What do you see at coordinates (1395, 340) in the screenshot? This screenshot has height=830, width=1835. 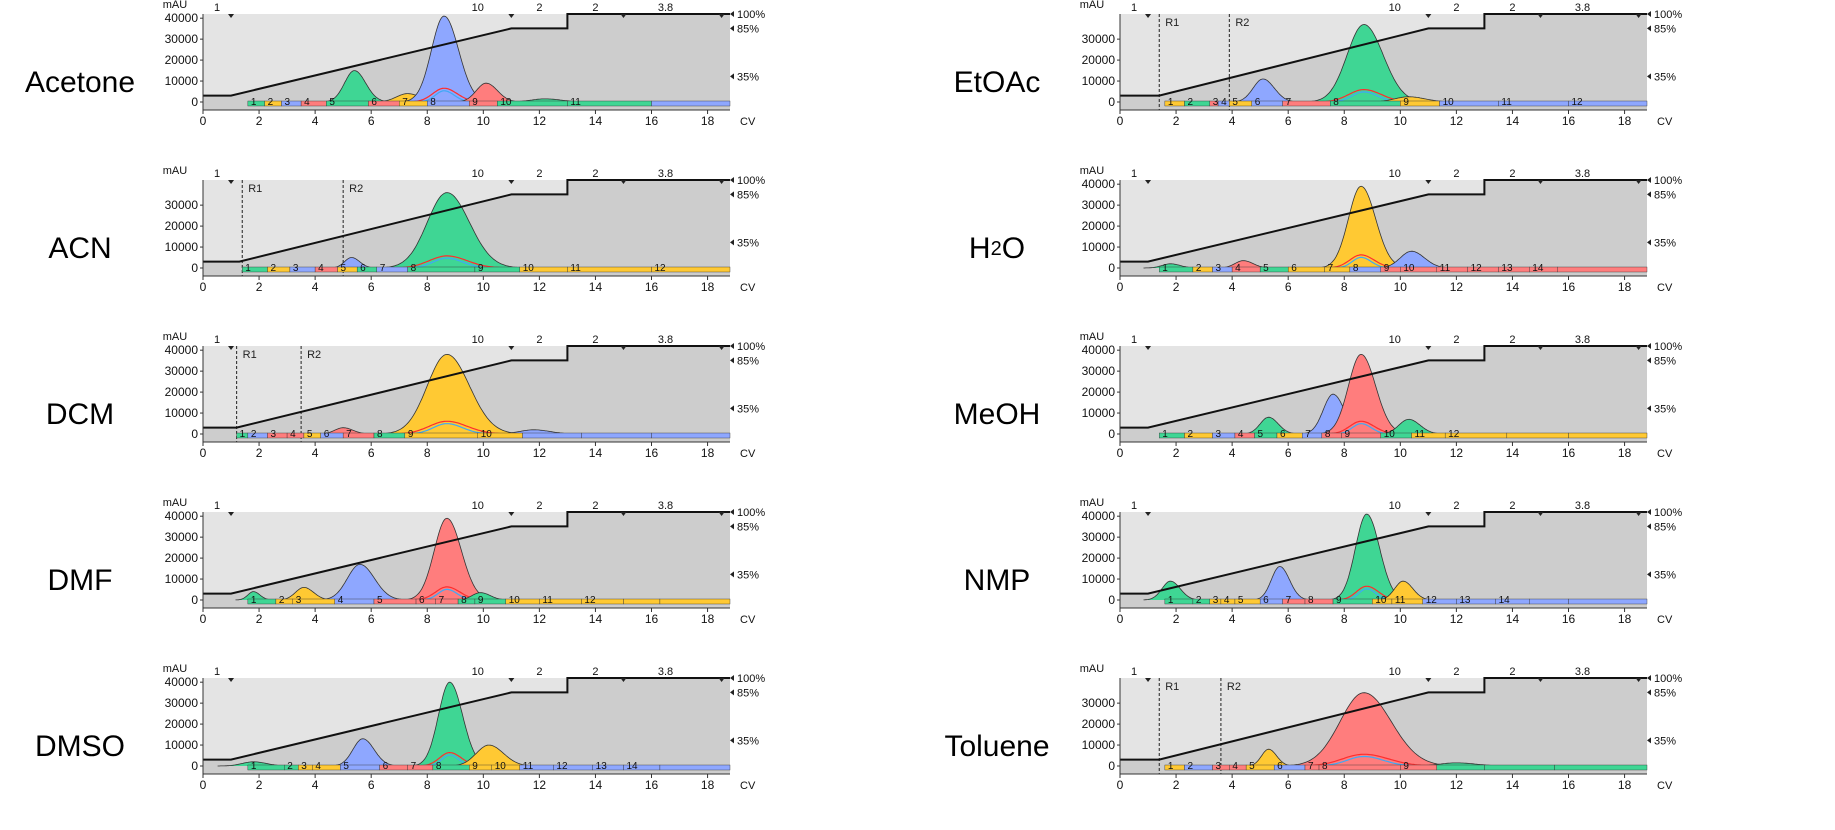 I see `flow-rate-label: 10` at bounding box center [1395, 340].